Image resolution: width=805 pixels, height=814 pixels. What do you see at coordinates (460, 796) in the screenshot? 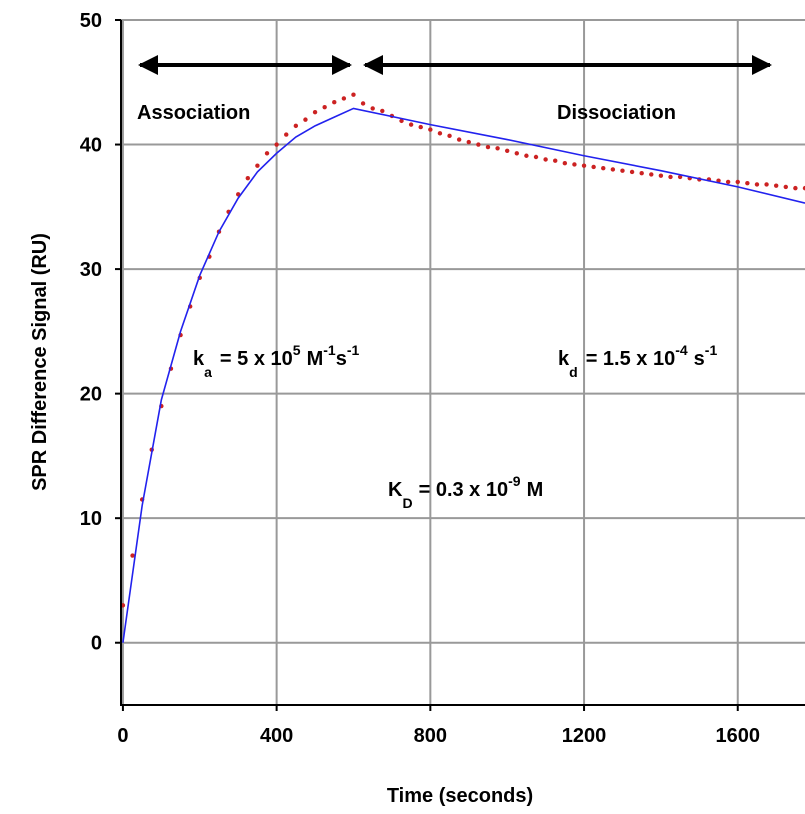
I see `x-axis-title: Time (seconds)` at bounding box center [460, 796].